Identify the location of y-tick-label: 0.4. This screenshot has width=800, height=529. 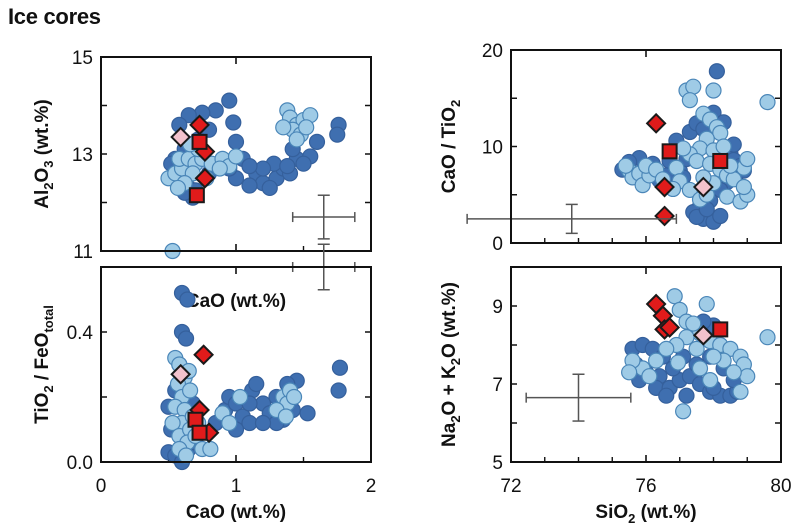
(80, 333).